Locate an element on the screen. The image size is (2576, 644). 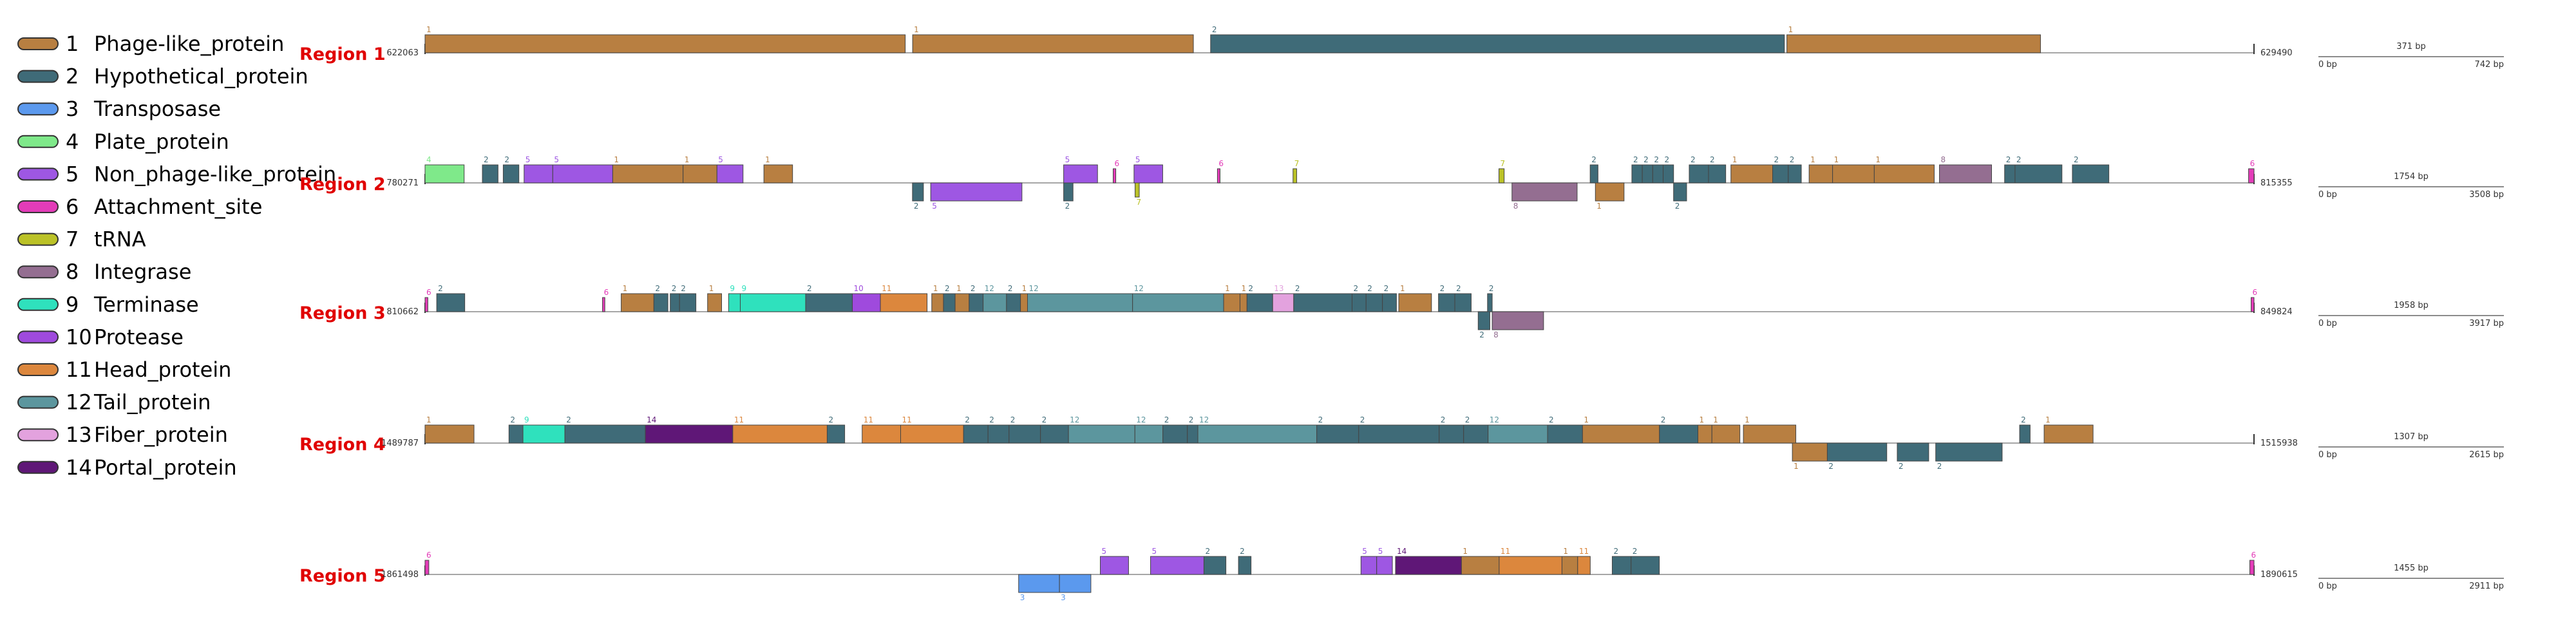
region-4-gene-26-type-label: 2 is located at coordinates (1663, 419).